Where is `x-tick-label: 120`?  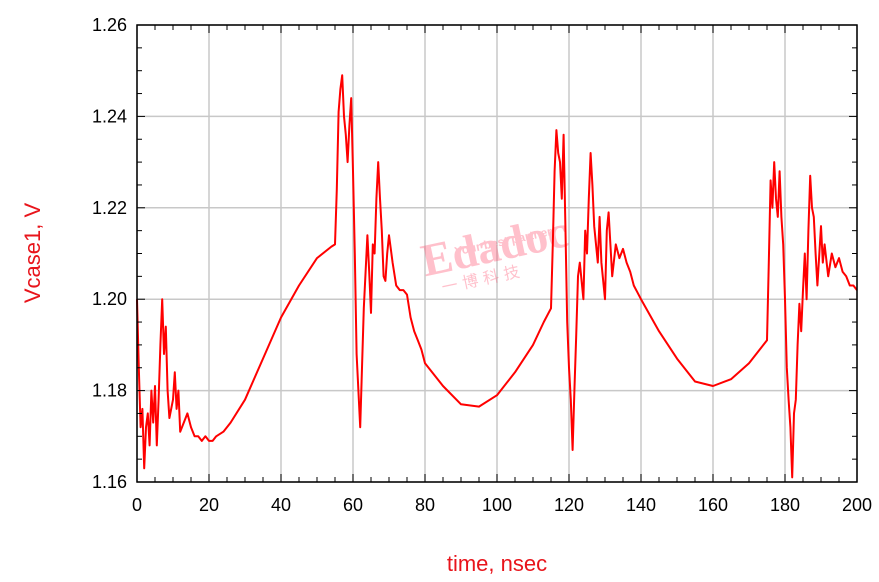 x-tick-label: 120 is located at coordinates (569, 505).